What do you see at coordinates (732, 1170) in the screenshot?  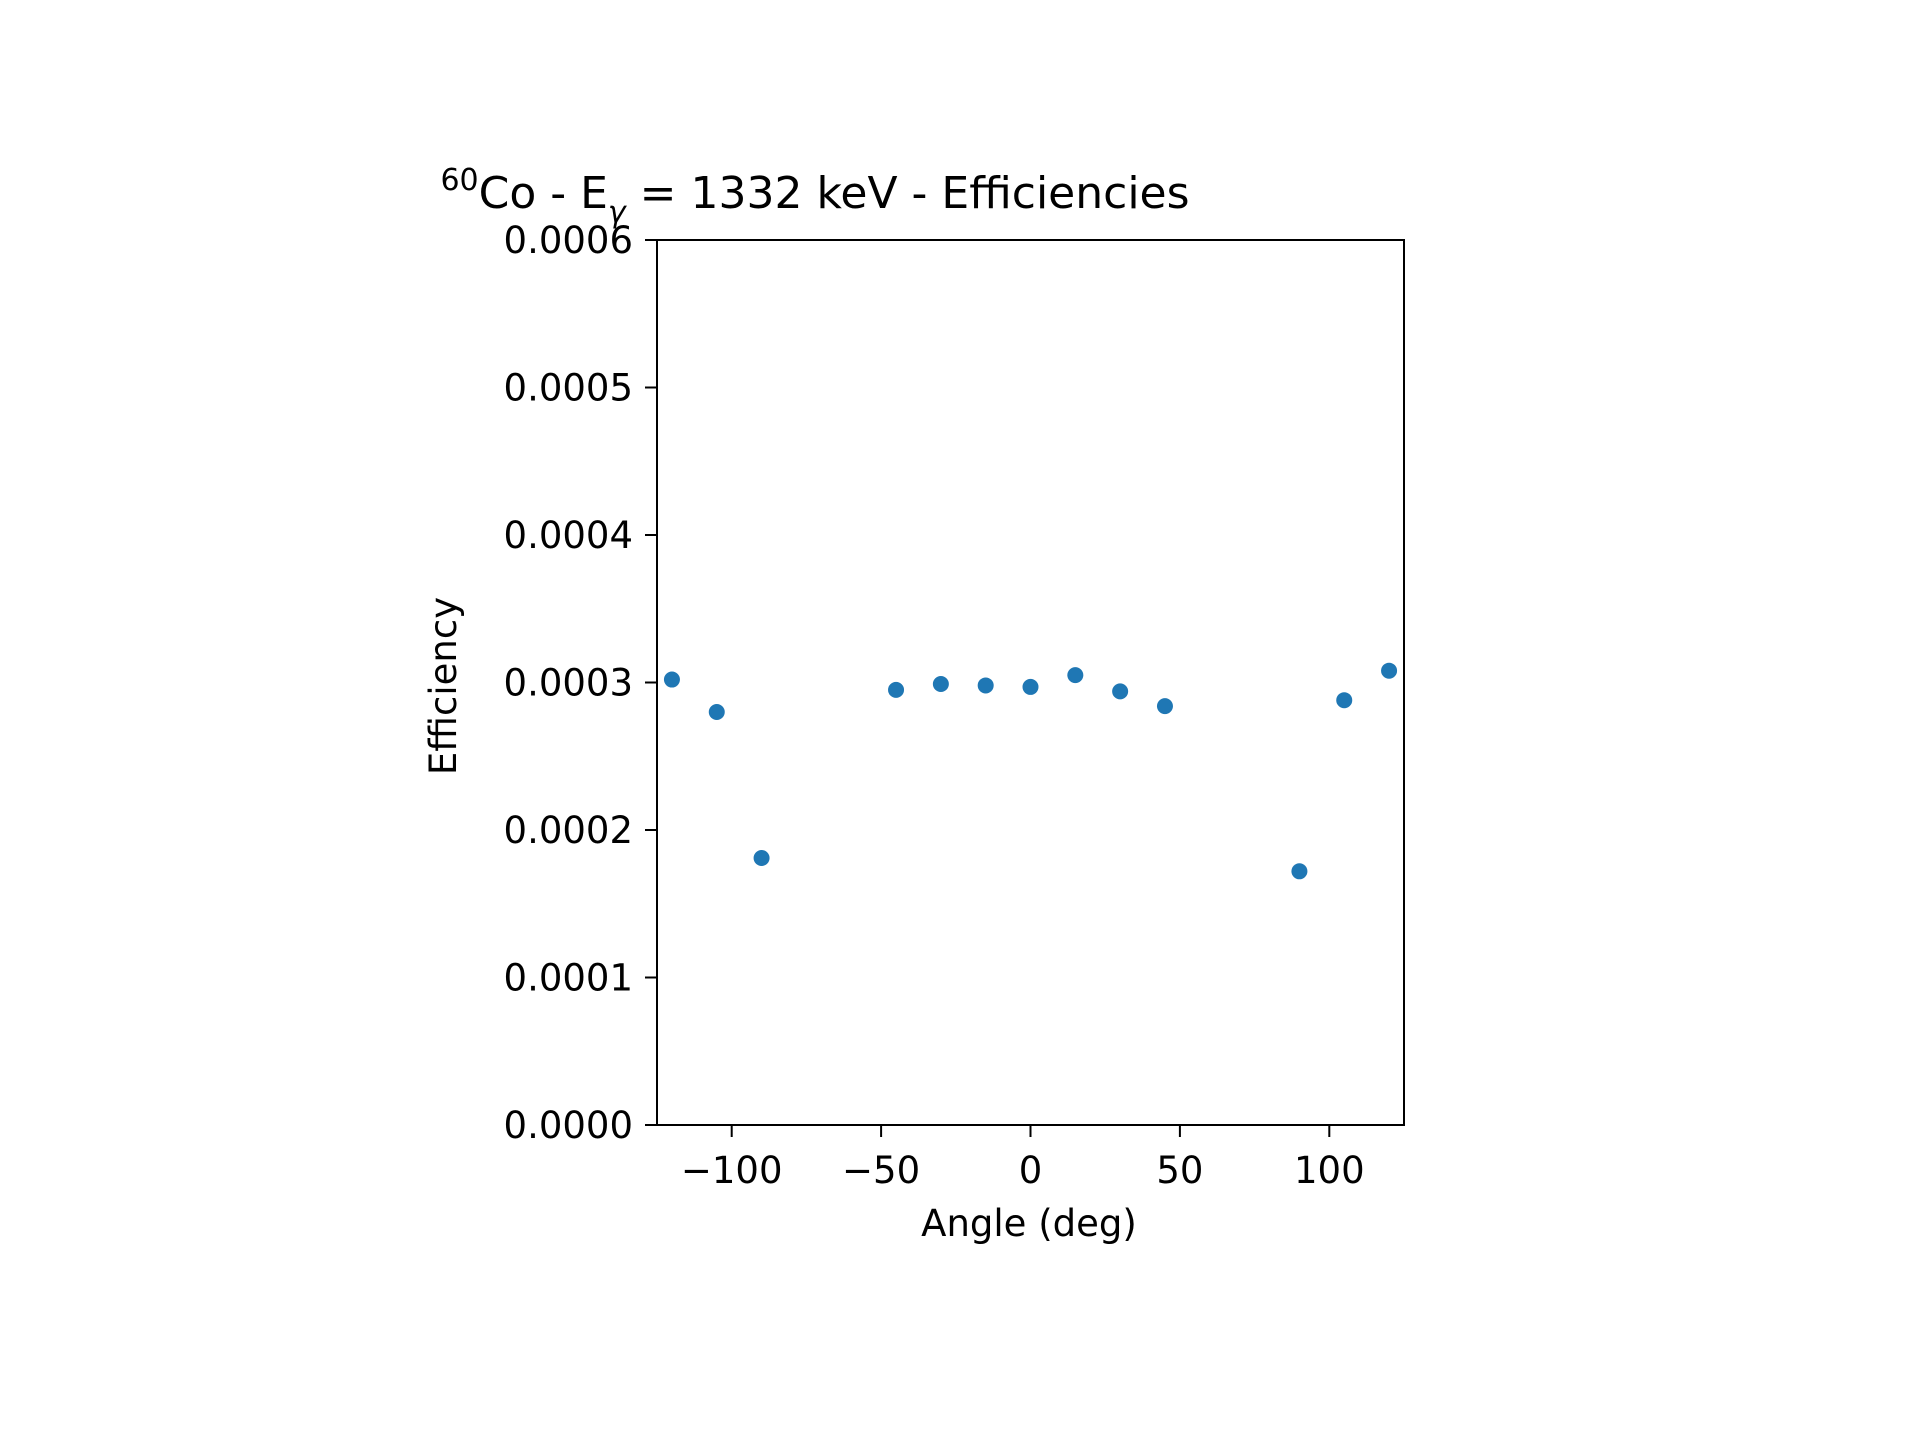 I see `x-tick-label: −100` at bounding box center [732, 1170].